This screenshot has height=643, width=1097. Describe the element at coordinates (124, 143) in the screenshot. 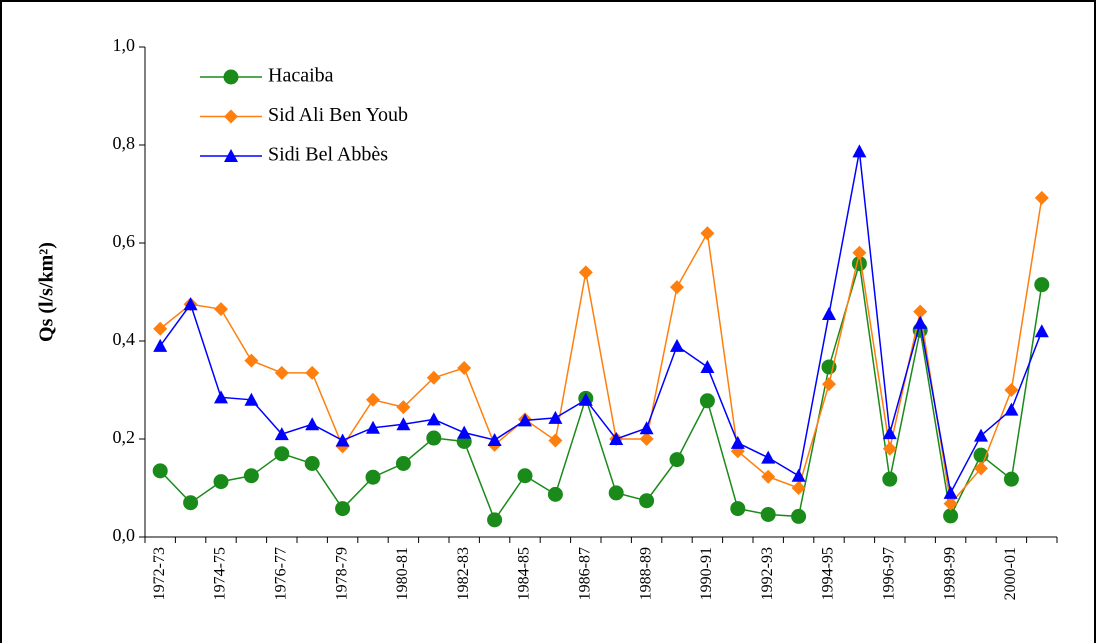

I see `y-tick-label: 0,8` at that location.